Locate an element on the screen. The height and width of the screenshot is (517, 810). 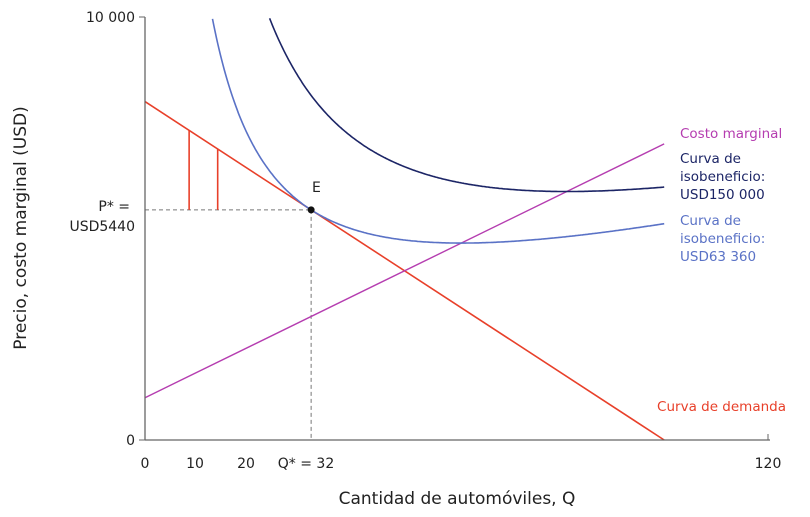
p-star-label-1: P* = is located at coordinates (114, 207).